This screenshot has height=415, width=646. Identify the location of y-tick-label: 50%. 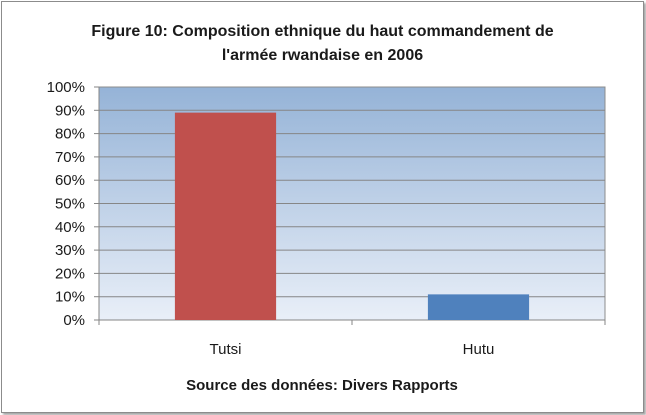
(70, 204).